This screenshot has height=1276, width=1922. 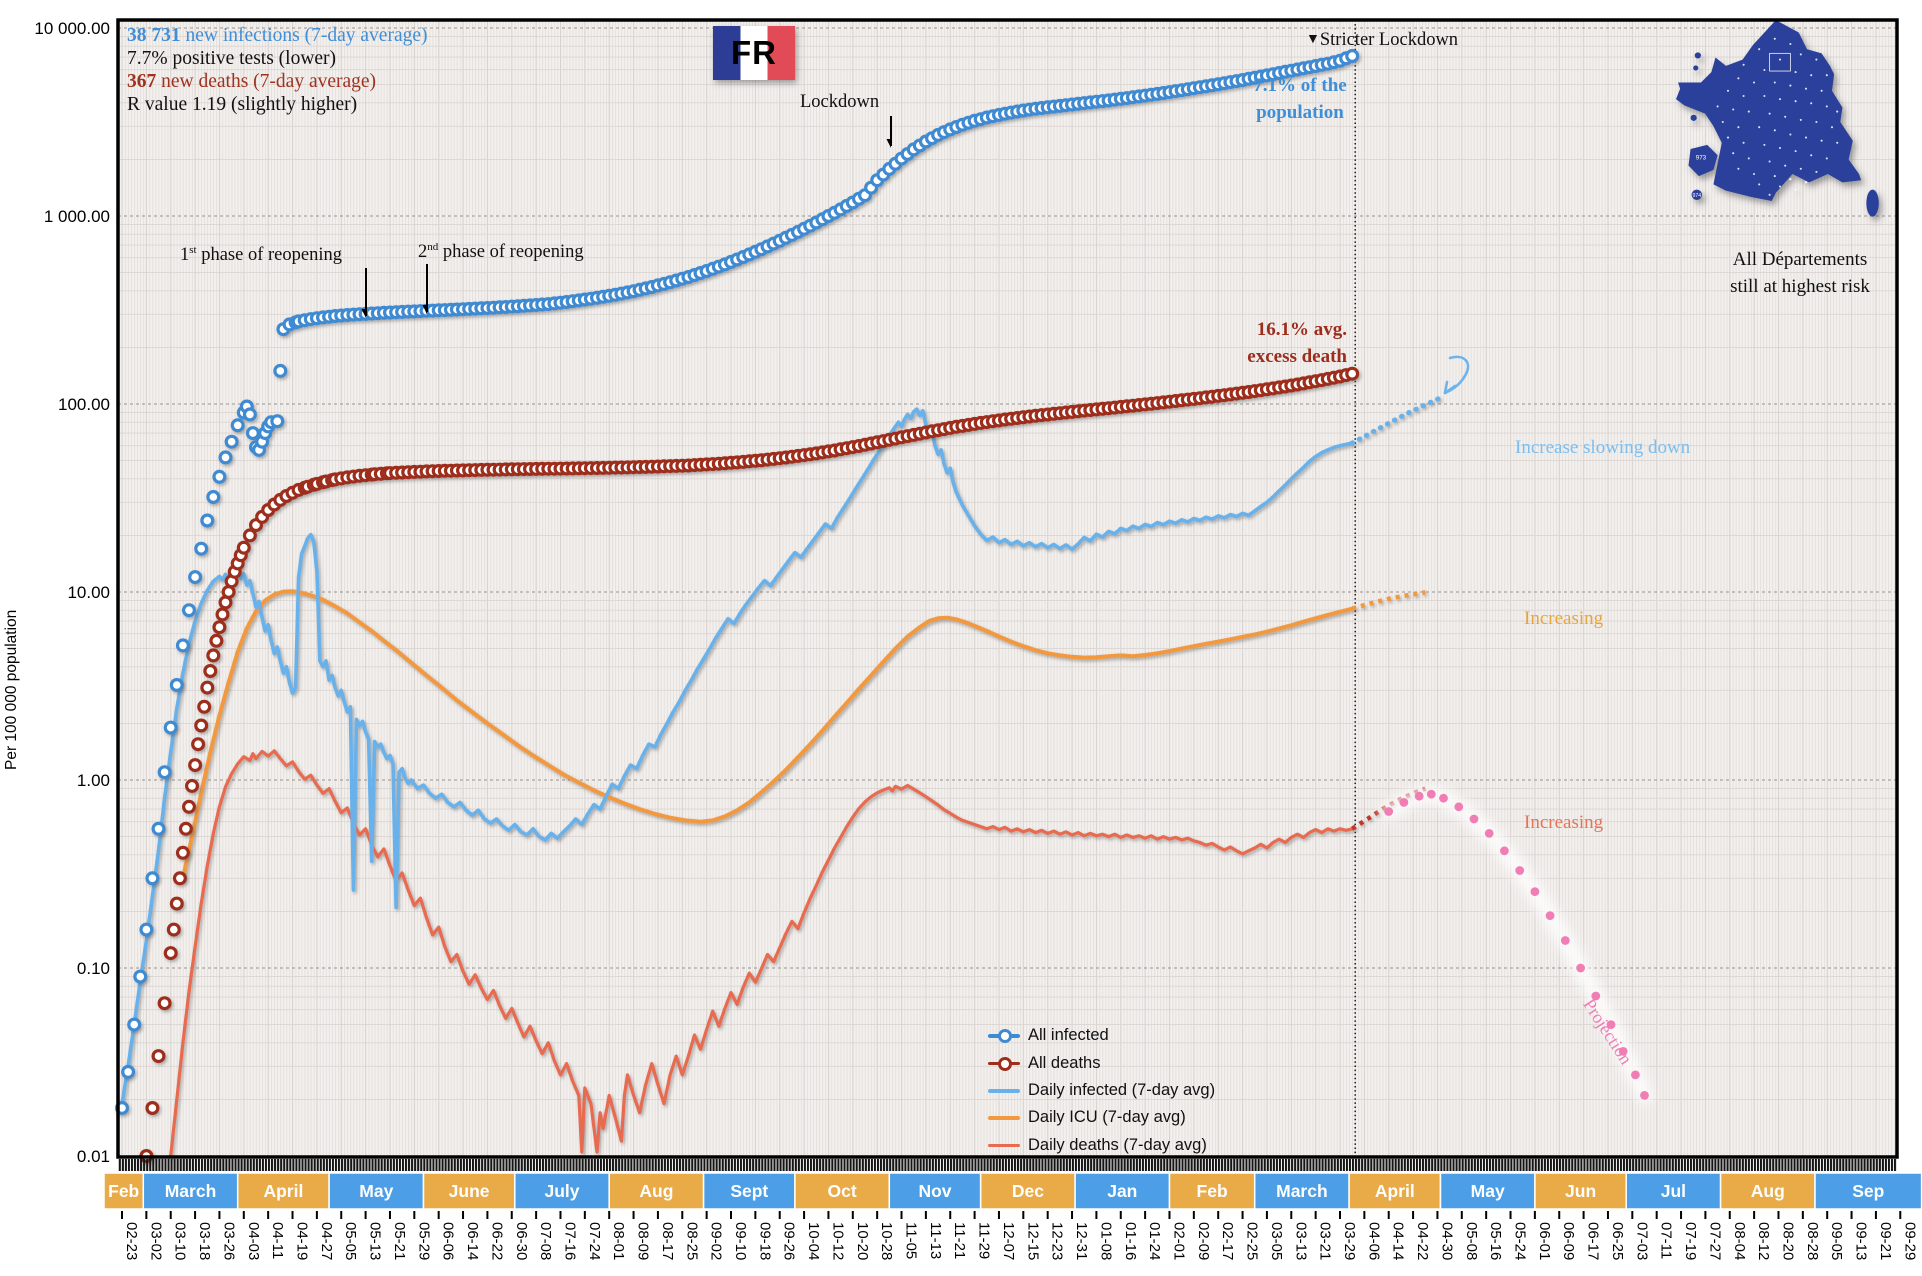 What do you see at coordinates (1252, 1241) in the screenshot?
I see `svg-text: 02-25` at bounding box center [1252, 1241].